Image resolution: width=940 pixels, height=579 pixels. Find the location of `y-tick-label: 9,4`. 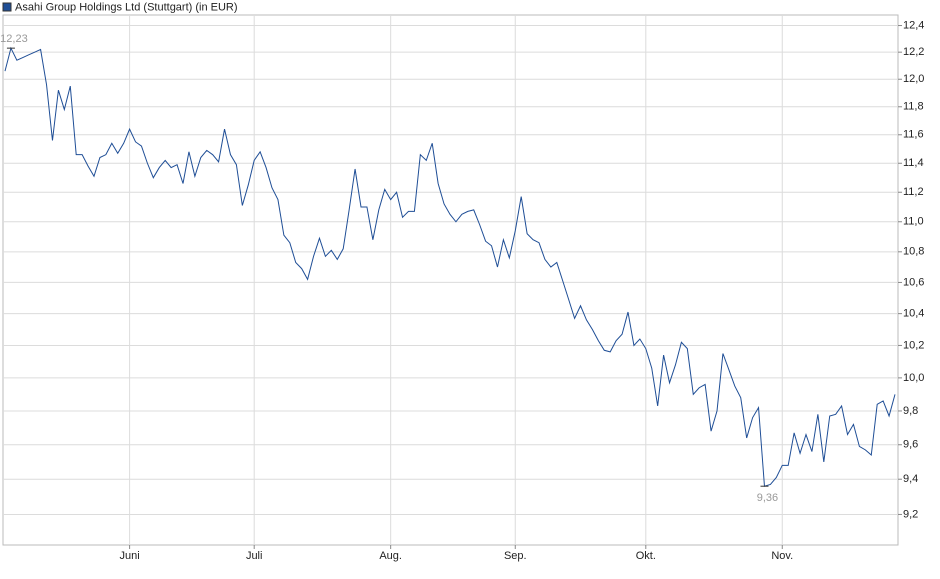

y-tick-label: 9,4 is located at coordinates (910, 479).